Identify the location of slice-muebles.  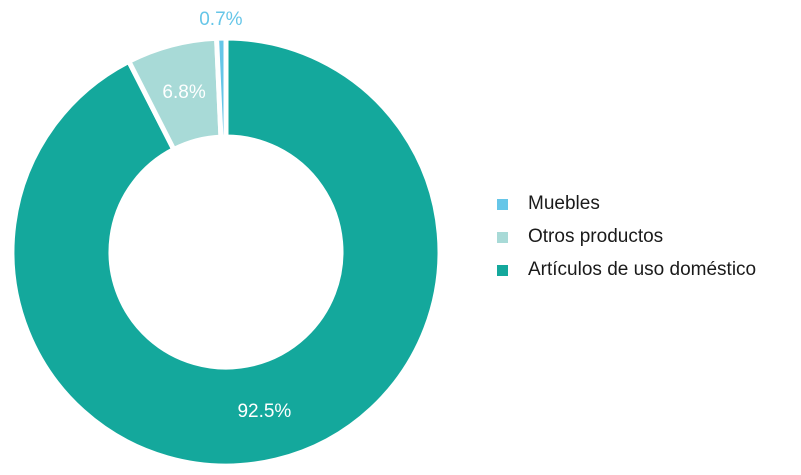
(221, 87).